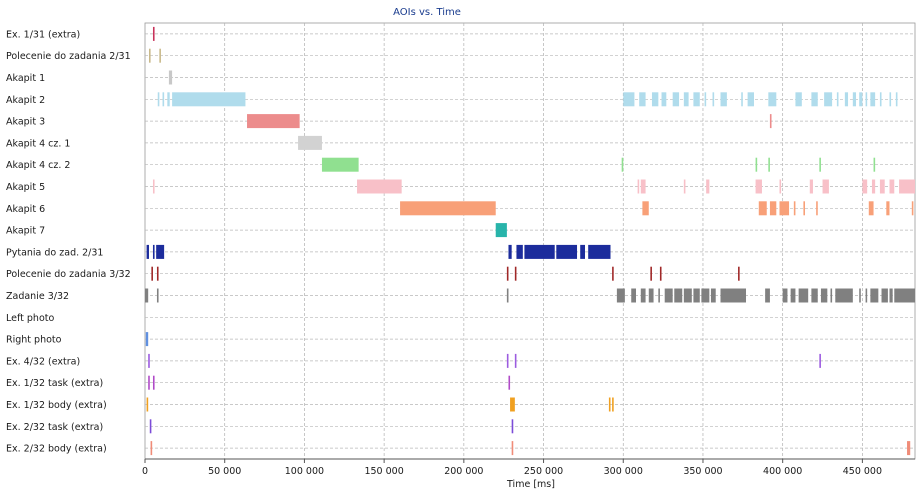  What do you see at coordinates (37, 296) in the screenshot?
I see `row-label: Zadanie 3/32` at bounding box center [37, 296].